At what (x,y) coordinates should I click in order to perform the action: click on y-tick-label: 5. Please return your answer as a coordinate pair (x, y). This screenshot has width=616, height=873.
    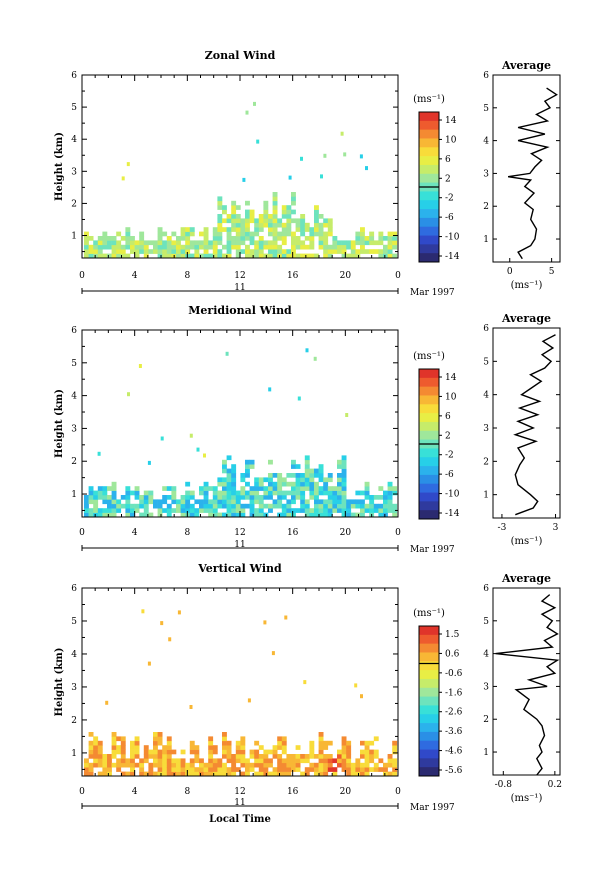
    Looking at the image, I should click on (74, 364).